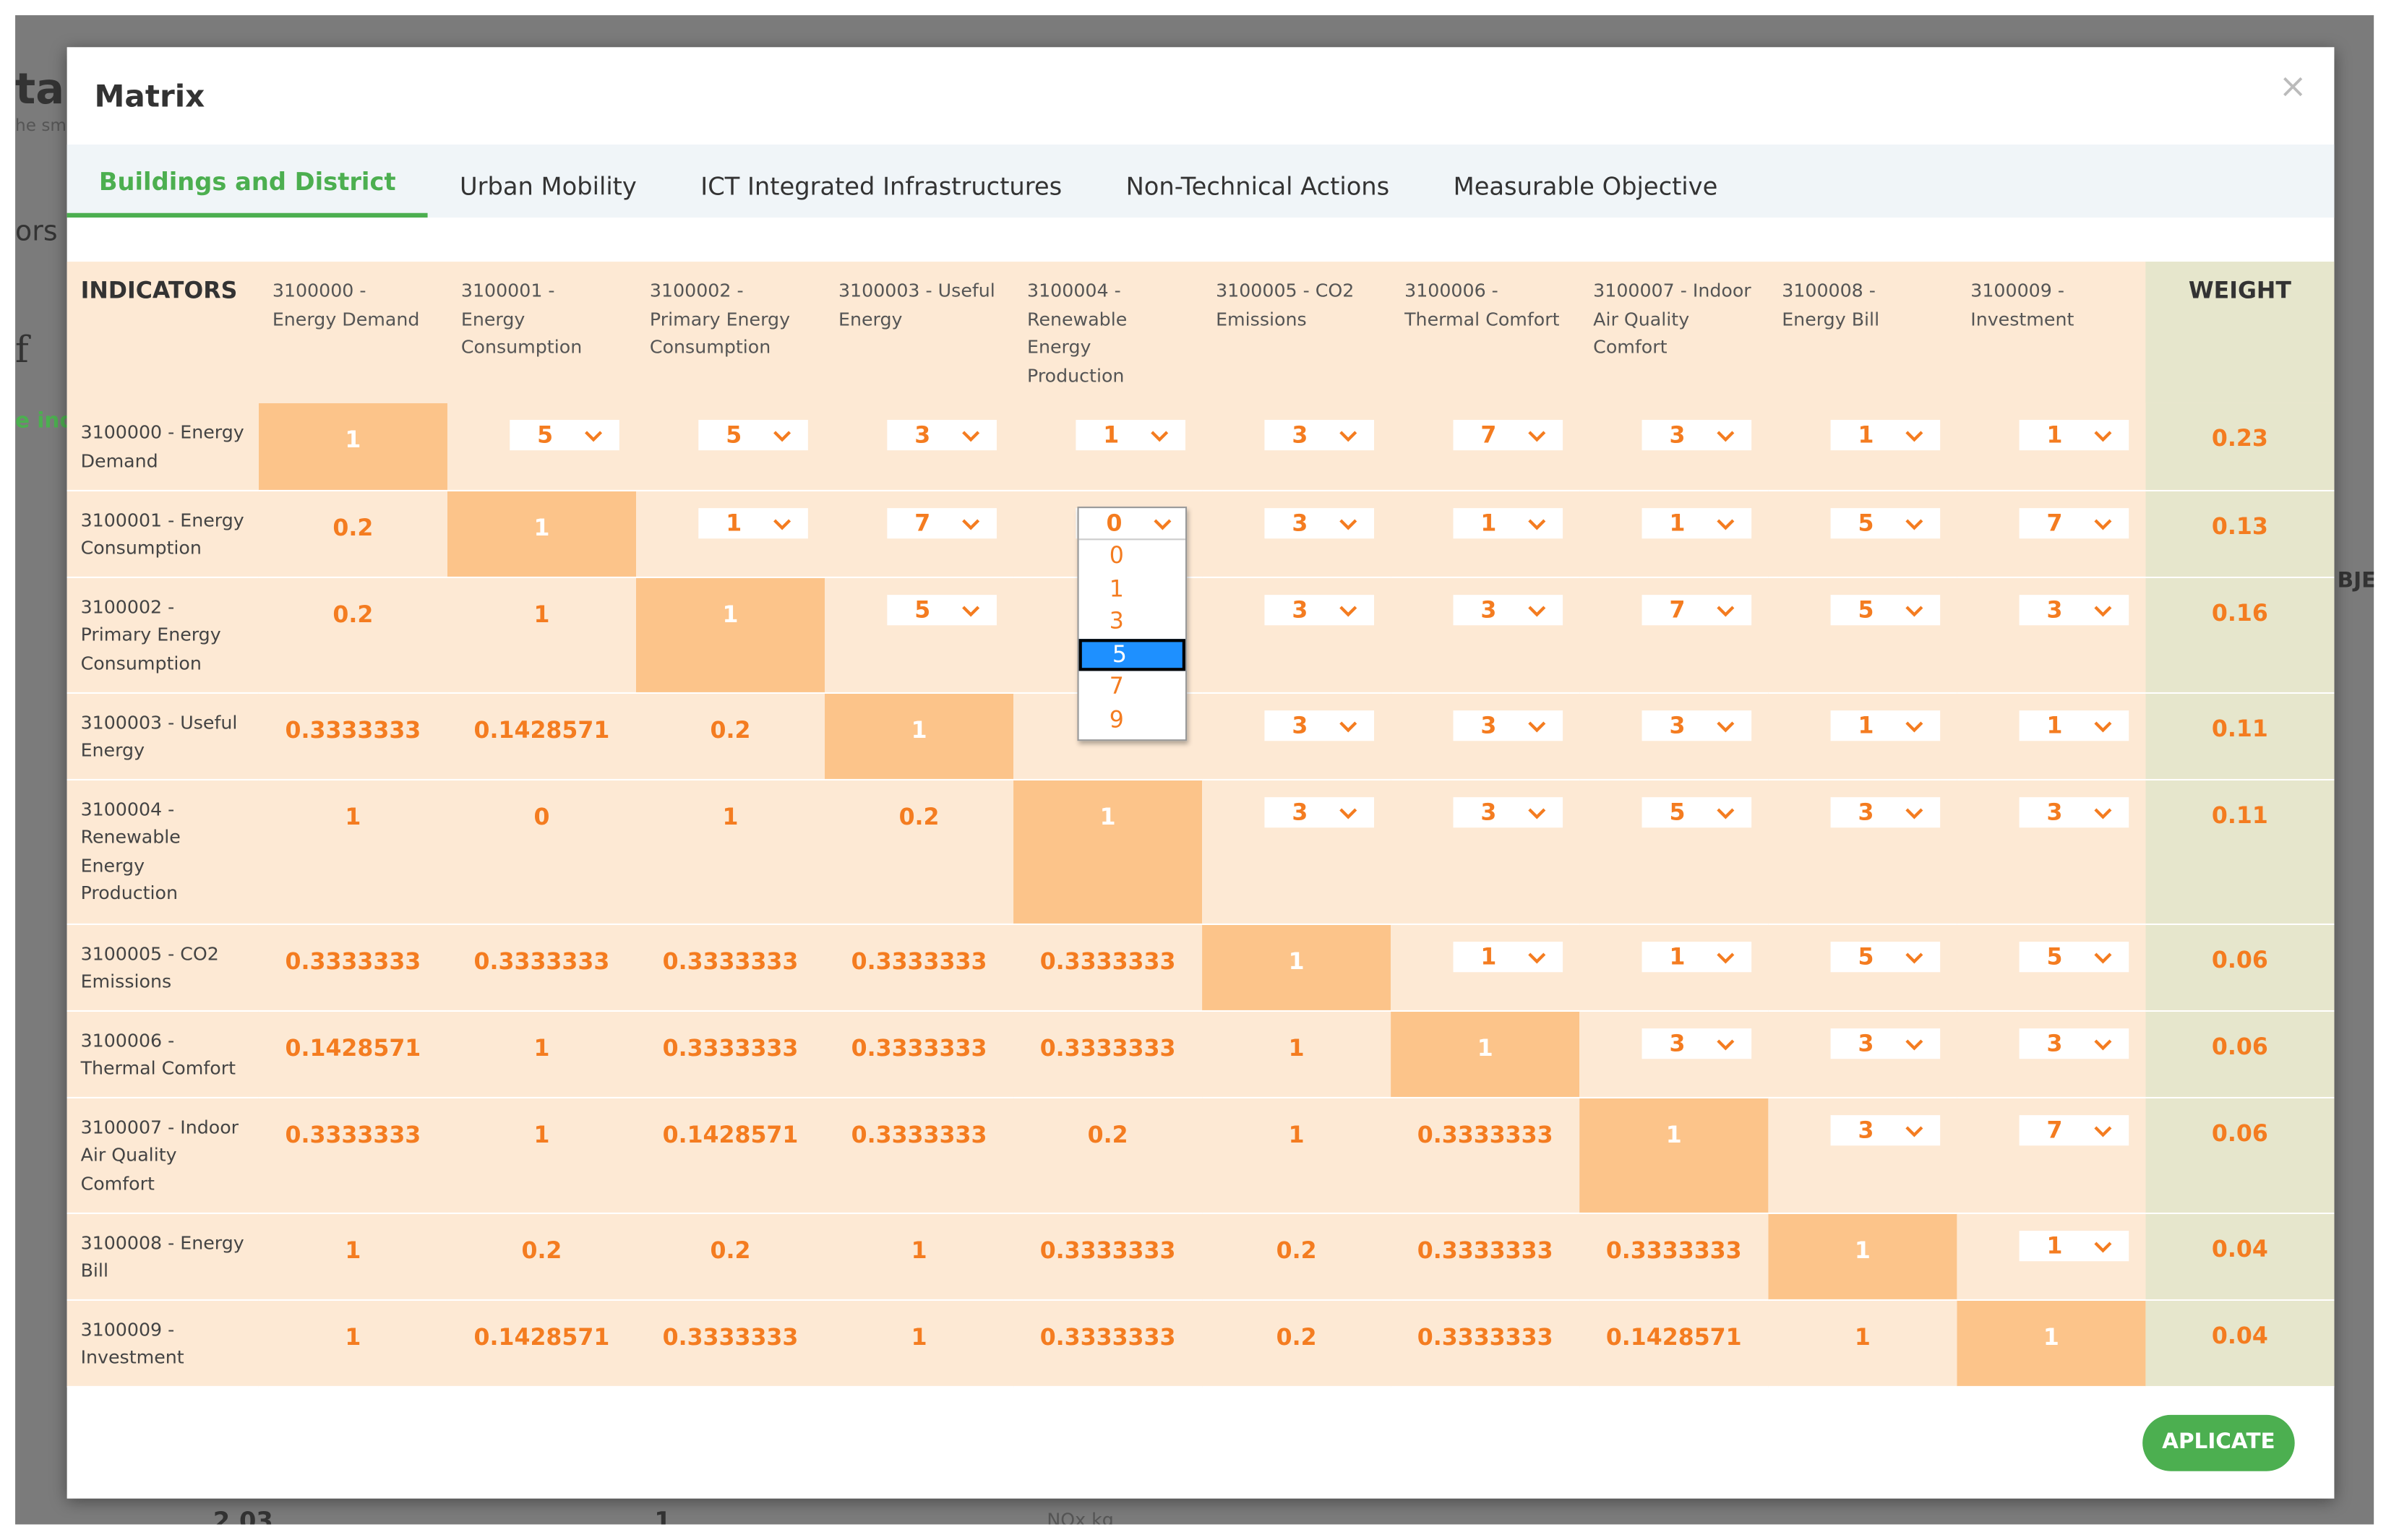 The width and height of the screenshot is (2386, 1540). I want to click on dropdown-option: 3, so click(1116, 621).